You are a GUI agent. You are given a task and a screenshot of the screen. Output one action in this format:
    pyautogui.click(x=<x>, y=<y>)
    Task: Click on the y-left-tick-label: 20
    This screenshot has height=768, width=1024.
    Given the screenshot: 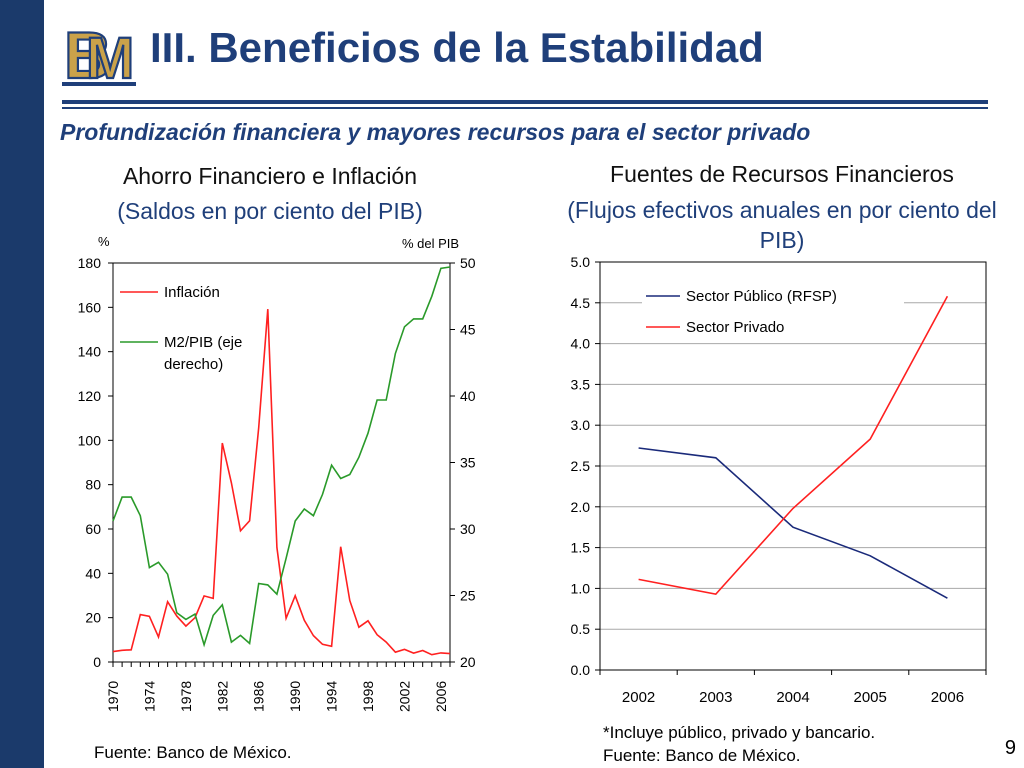 What is the action you would take?
    pyautogui.click(x=93, y=618)
    